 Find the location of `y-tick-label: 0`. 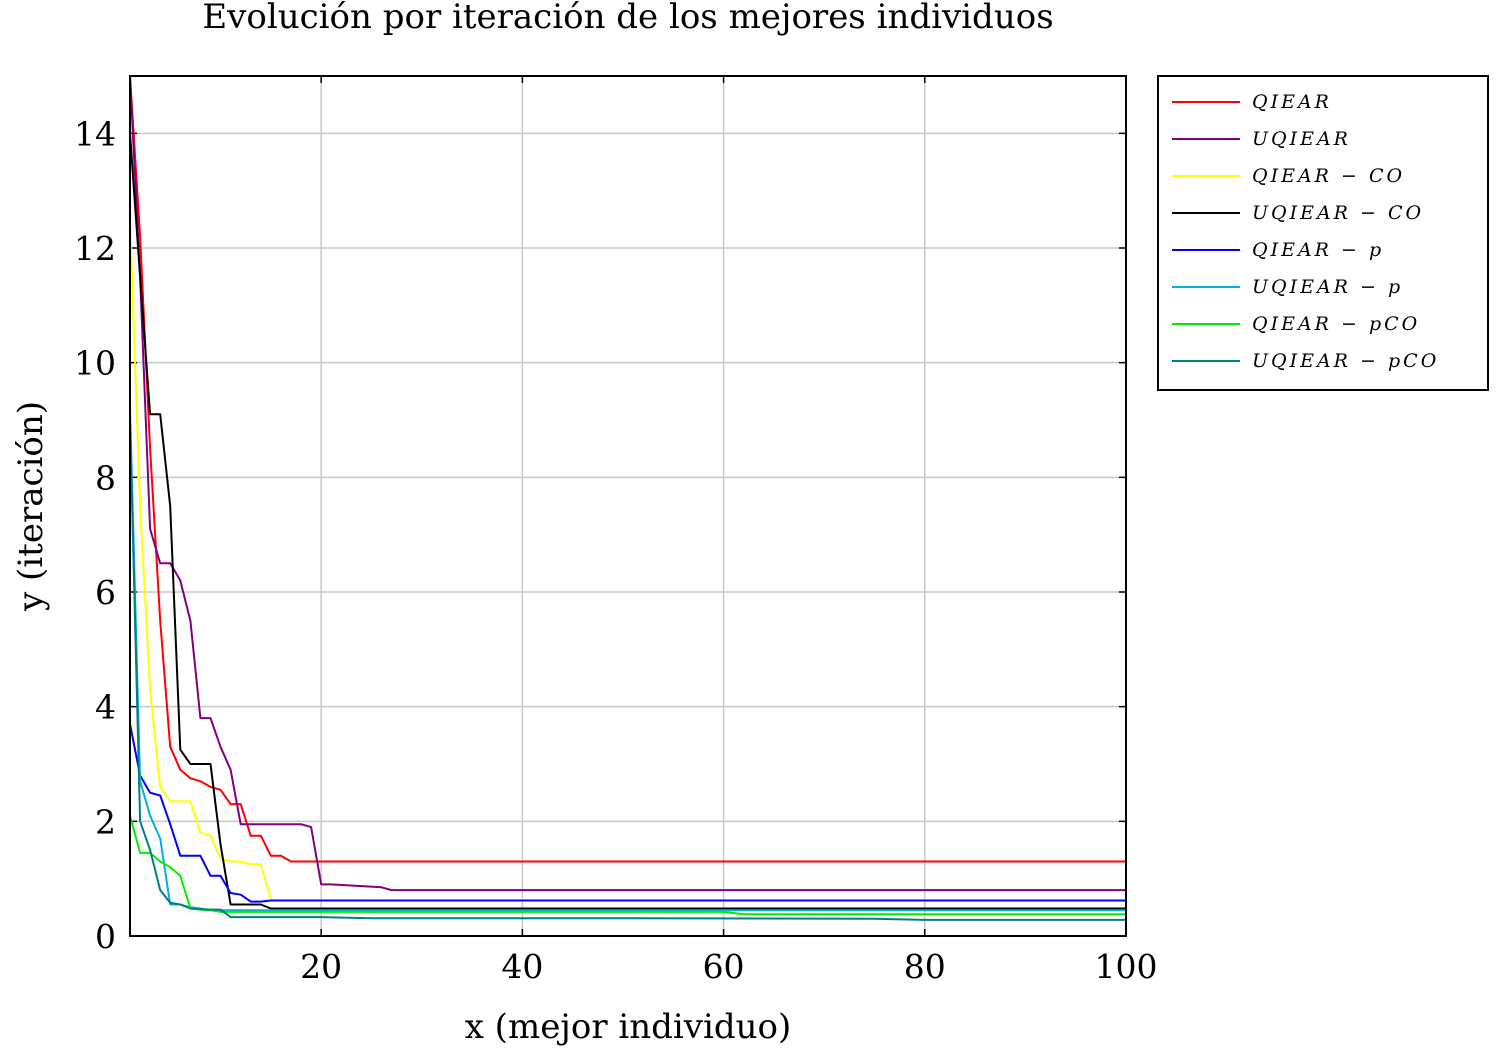

y-tick-label: 0 is located at coordinates (105, 936).